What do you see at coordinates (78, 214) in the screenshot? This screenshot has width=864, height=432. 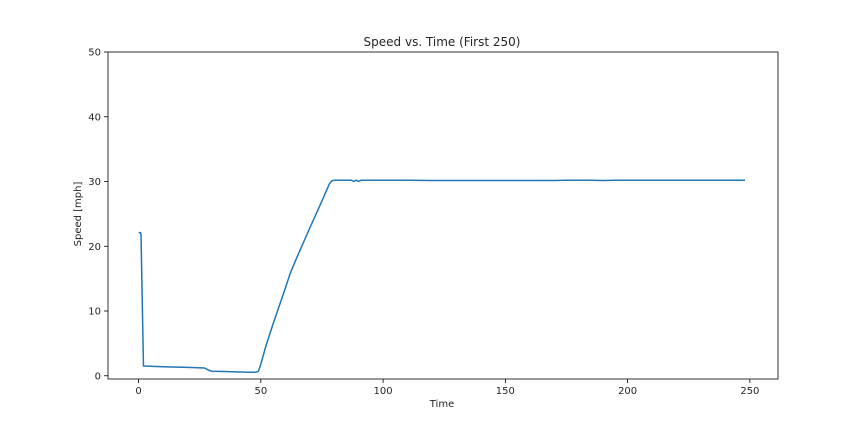 I see `y-axis-label: Speed [mph]` at bounding box center [78, 214].